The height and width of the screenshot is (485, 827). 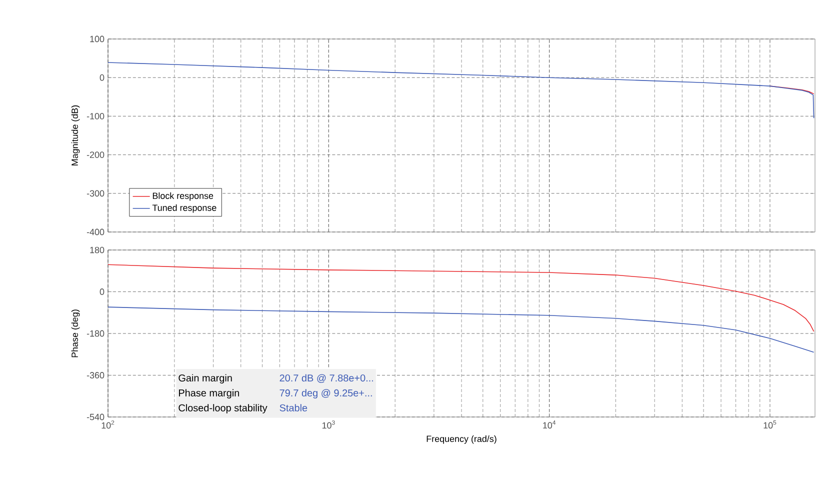 What do you see at coordinates (75, 334) in the screenshot?
I see `y-axis-title: Phase (deg)` at bounding box center [75, 334].